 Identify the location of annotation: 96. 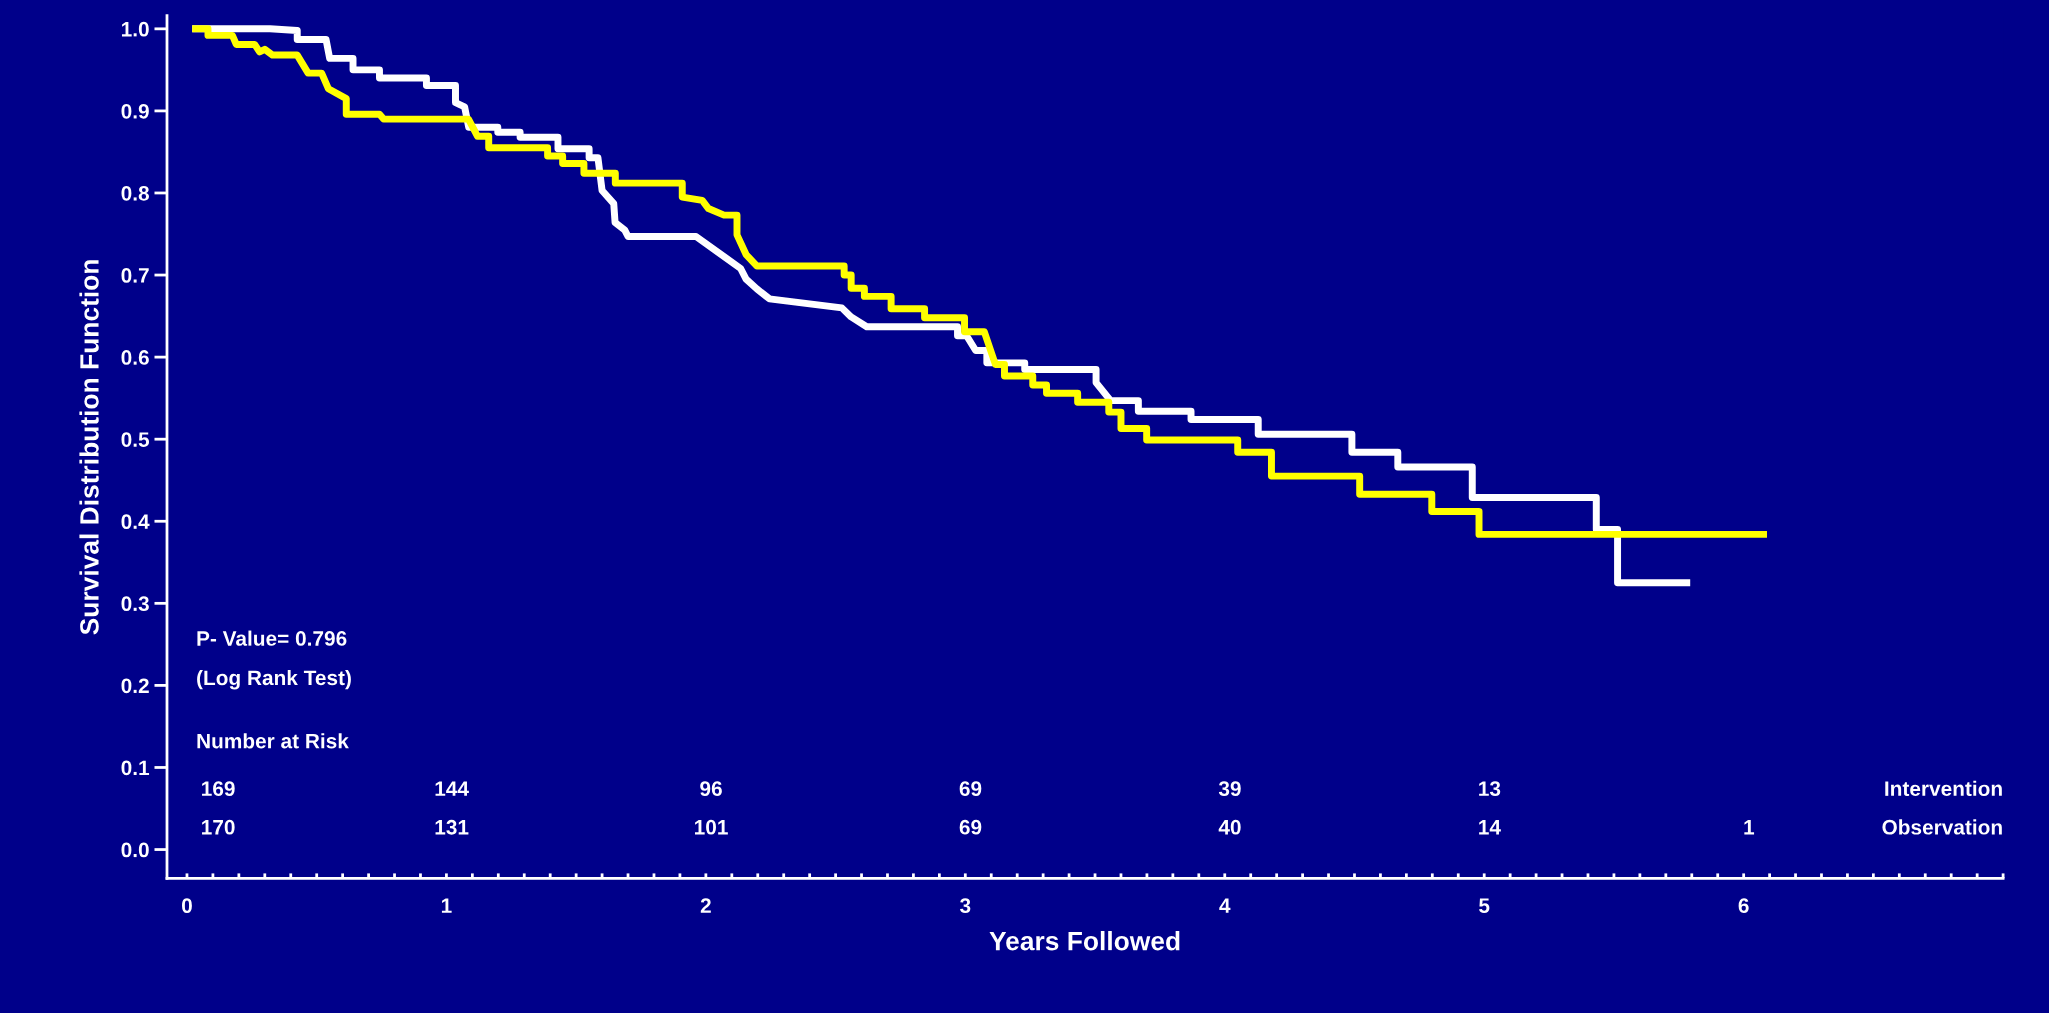
(711, 789).